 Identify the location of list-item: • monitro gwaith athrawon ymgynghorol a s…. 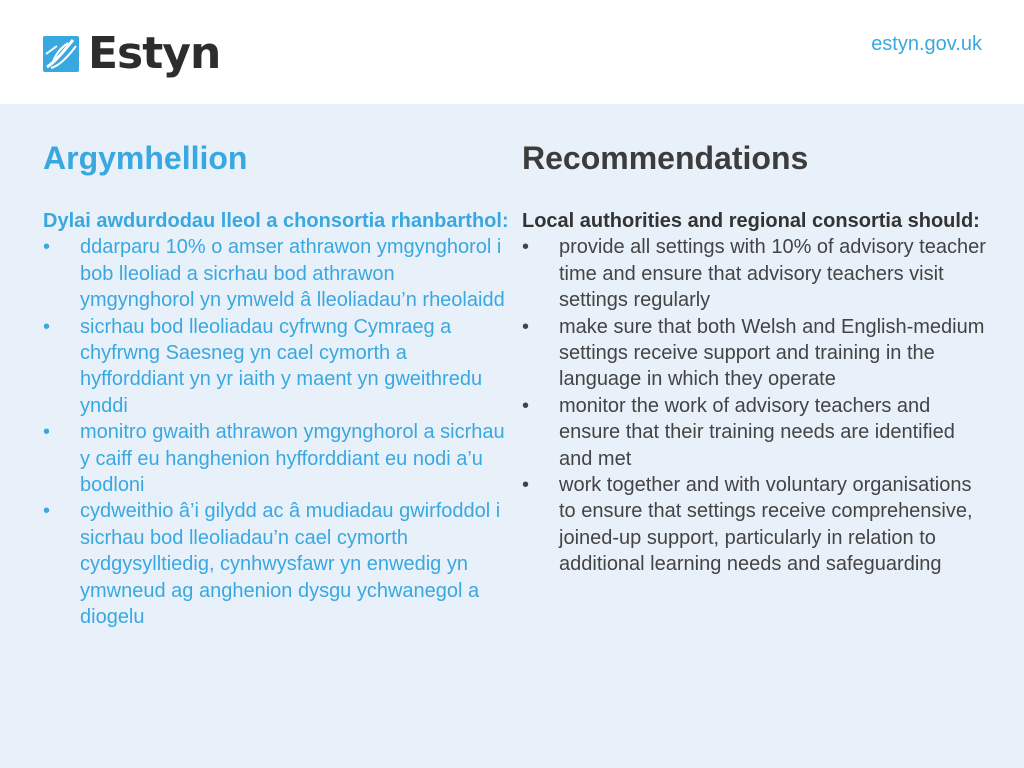
(278, 458).